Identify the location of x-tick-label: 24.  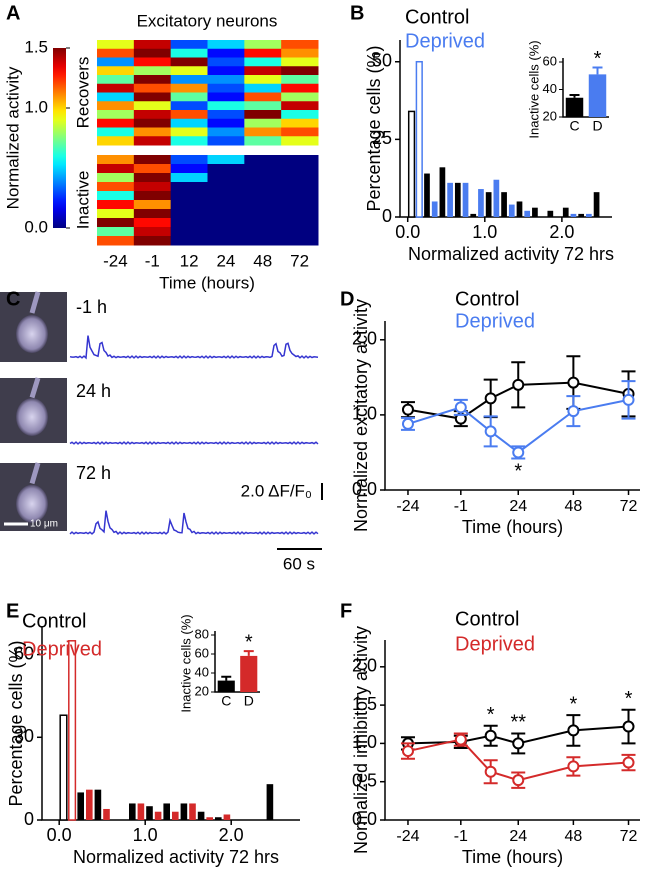
(518, 506).